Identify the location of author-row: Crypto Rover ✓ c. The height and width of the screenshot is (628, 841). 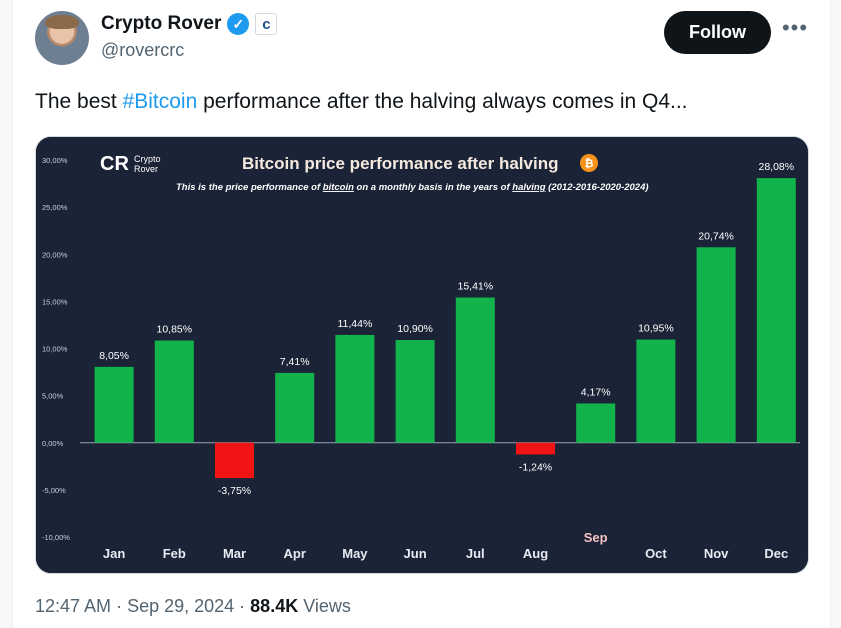
(189, 24).